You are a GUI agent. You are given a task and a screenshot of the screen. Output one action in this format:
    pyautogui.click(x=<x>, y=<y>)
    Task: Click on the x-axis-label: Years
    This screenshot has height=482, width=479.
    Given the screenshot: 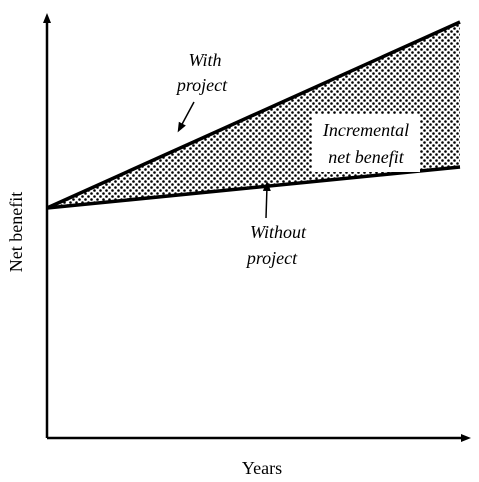 What is the action you would take?
    pyautogui.click(x=262, y=468)
    